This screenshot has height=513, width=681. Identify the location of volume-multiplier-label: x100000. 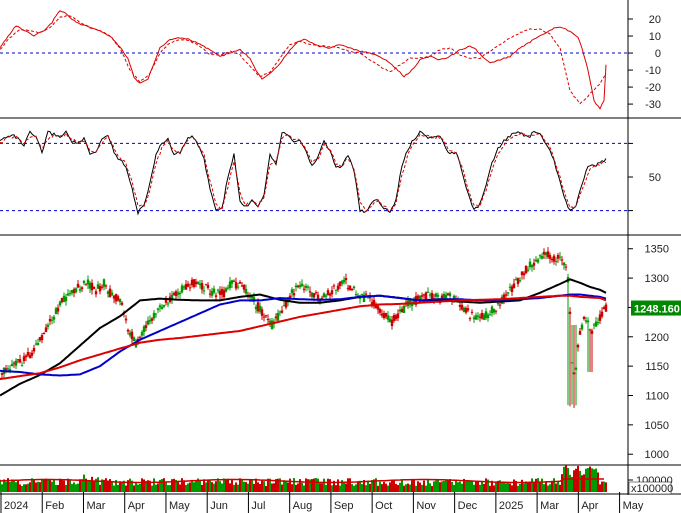
(652, 489).